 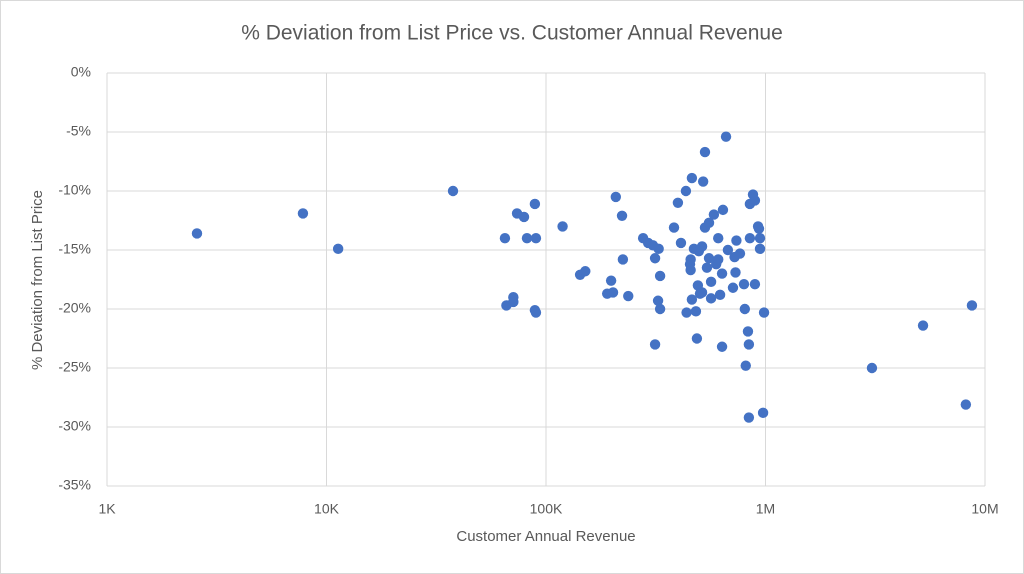 What do you see at coordinates (37, 280) in the screenshot?
I see `y-axis-title: % Deviation from List Price` at bounding box center [37, 280].